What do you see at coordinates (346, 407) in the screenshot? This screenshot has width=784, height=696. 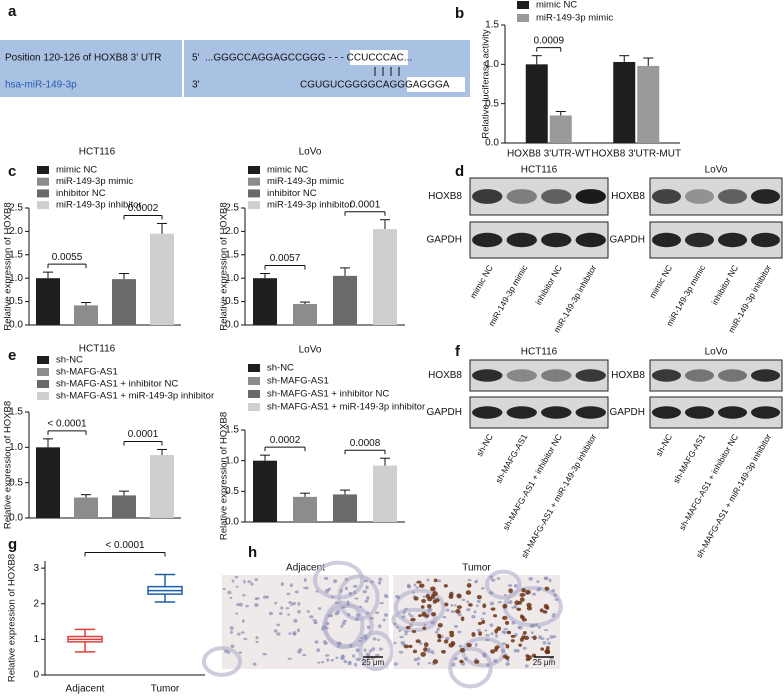 I see `legend-label: sh-MAFG-AS1 + miR-149-3p inhibitor` at bounding box center [346, 407].